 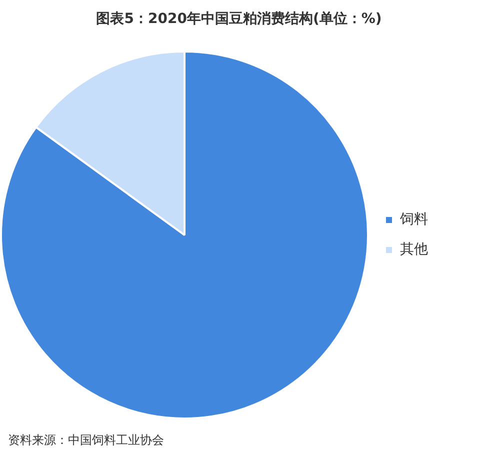 What do you see at coordinates (414, 250) in the screenshot?
I see `legend-label: 其他` at bounding box center [414, 250].